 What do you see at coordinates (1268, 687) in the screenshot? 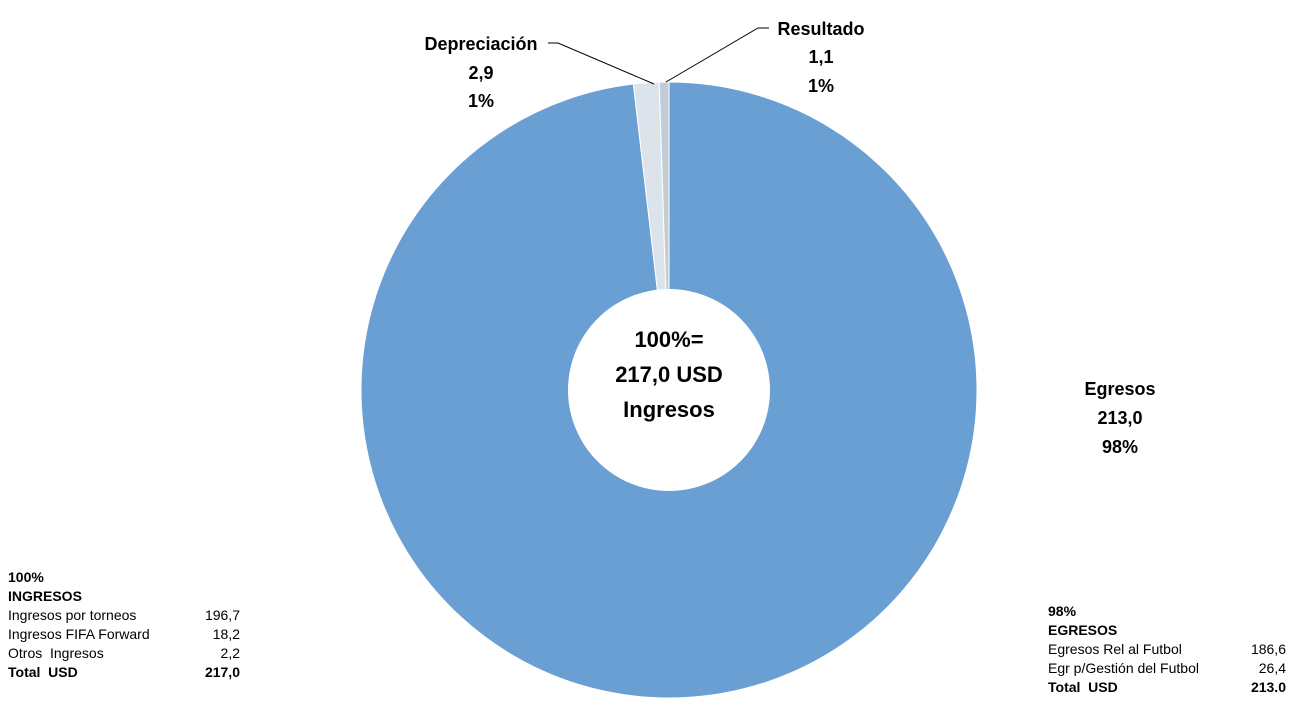
I see `egresos-total-value: 213.0` at bounding box center [1268, 687].